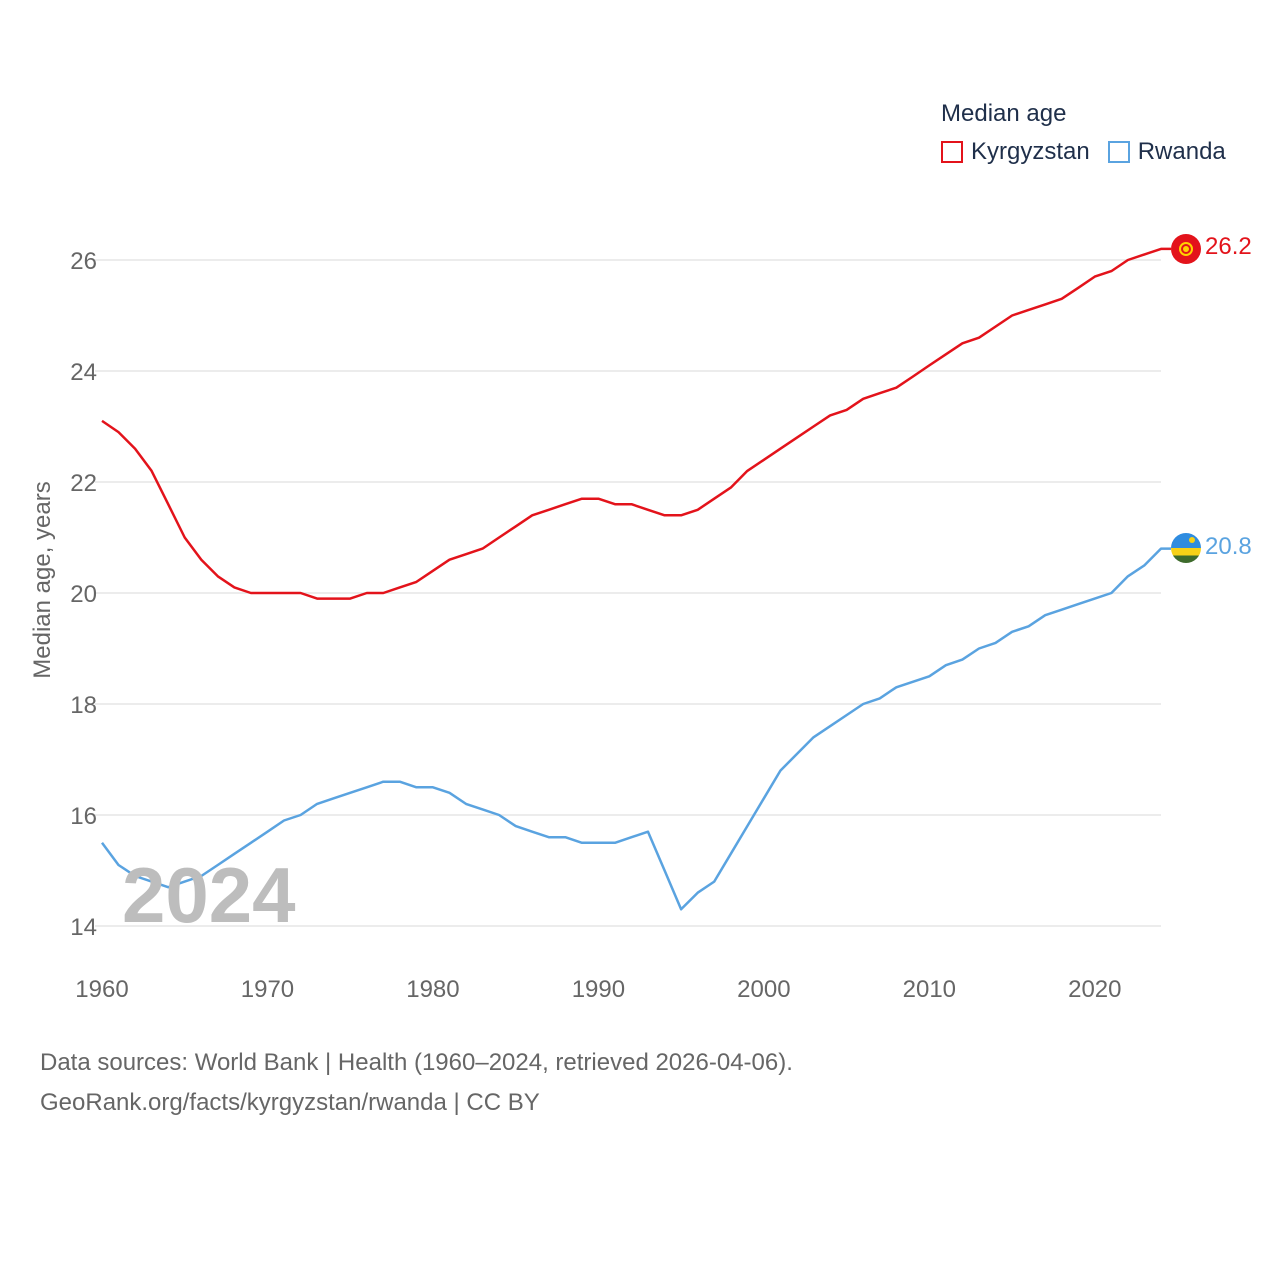 This screenshot has width=1280, height=1280. I want to click on y-tick-label: 18, so click(83, 705).